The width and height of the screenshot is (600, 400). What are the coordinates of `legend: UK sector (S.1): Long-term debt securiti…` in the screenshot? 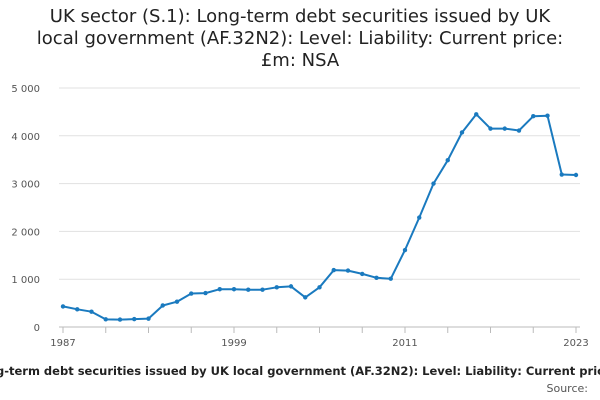 It's located at (300, 373).